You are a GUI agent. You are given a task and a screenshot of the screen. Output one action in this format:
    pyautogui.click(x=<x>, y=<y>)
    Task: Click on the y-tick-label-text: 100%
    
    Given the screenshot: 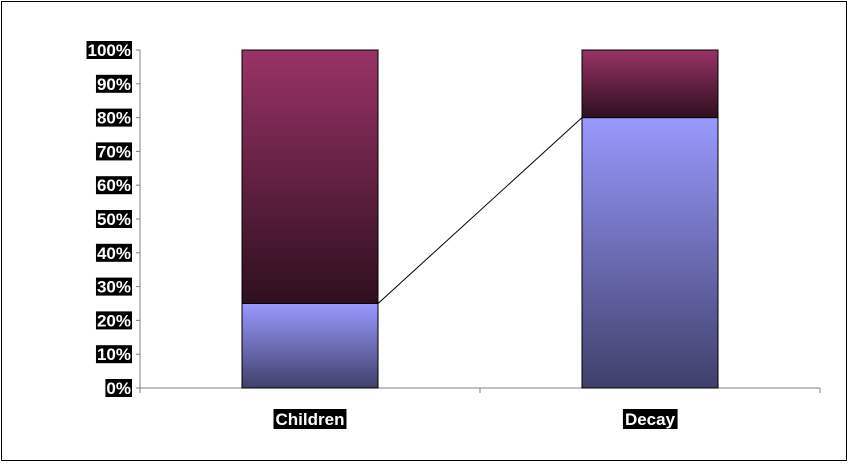 What is the action you would take?
    pyautogui.click(x=109, y=50)
    